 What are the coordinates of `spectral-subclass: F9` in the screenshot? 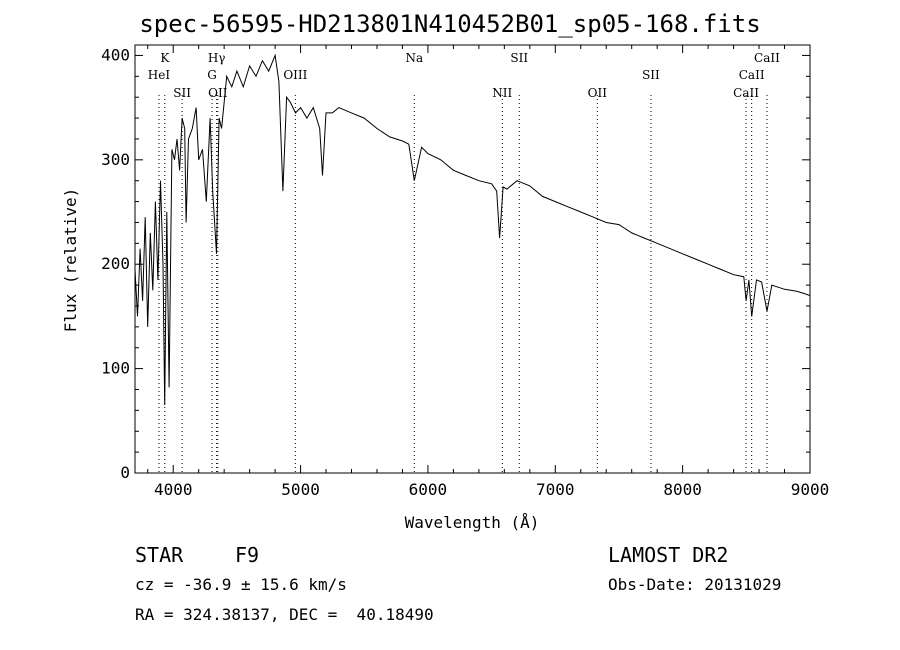 It's located at (247, 555).